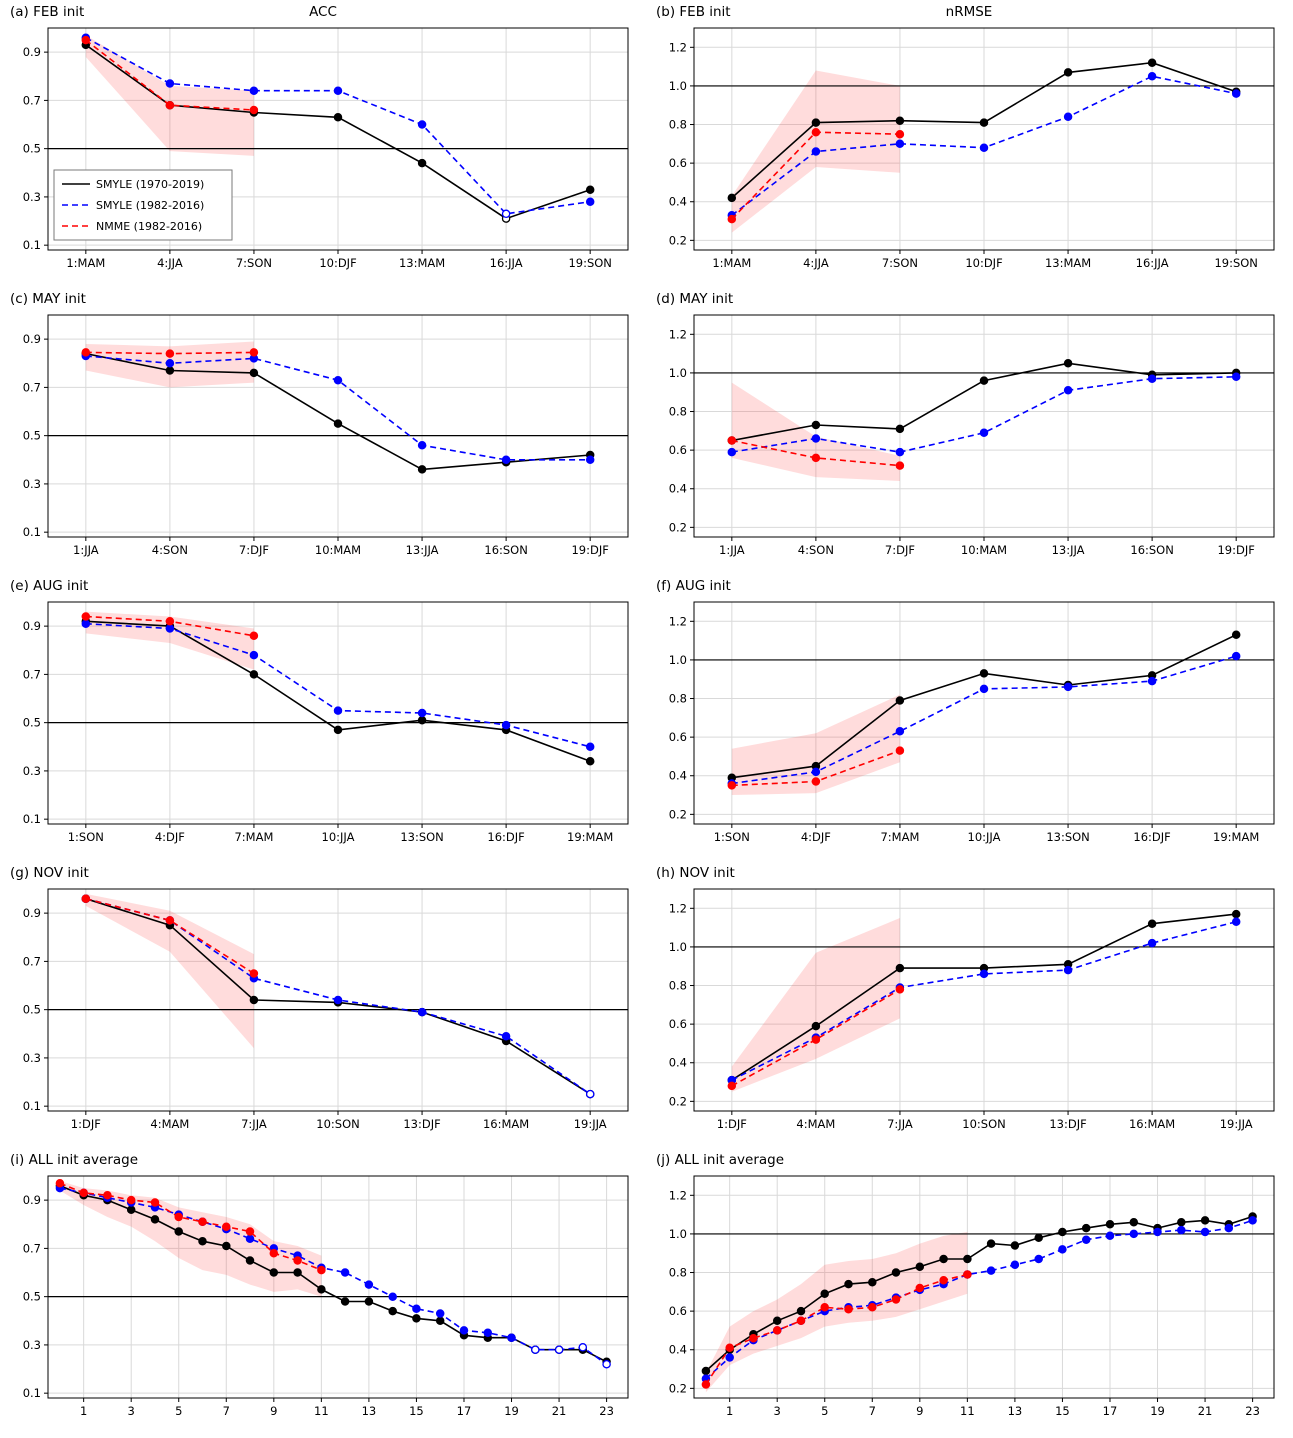 This screenshot has width=1293, height=1438. I want to click on panel-label-c: (c) MAY init, so click(48, 299).